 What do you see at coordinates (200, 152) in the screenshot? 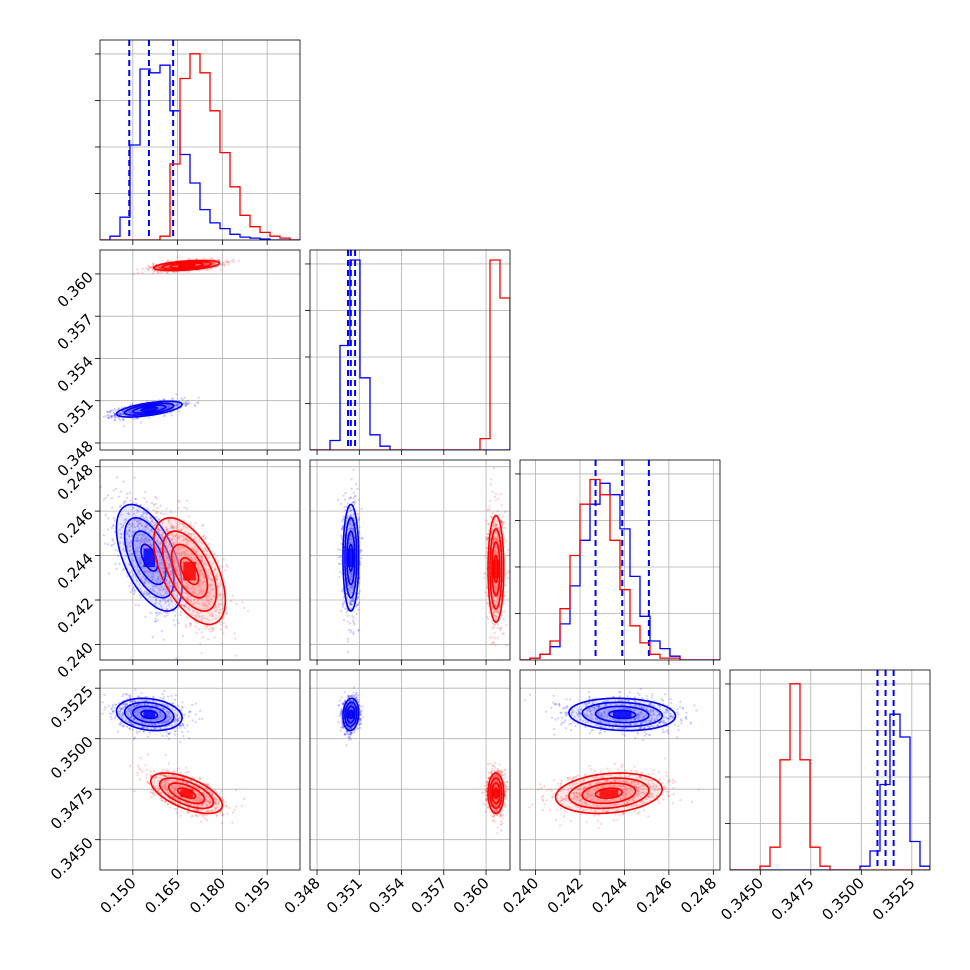
I see `histogram-blue` at bounding box center [200, 152].